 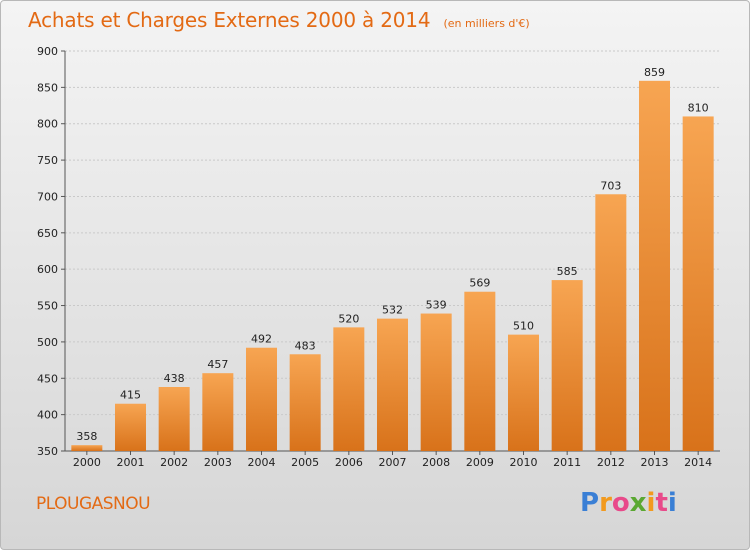 What do you see at coordinates (698, 462) in the screenshot?
I see `x-tick-label: 2014` at bounding box center [698, 462].